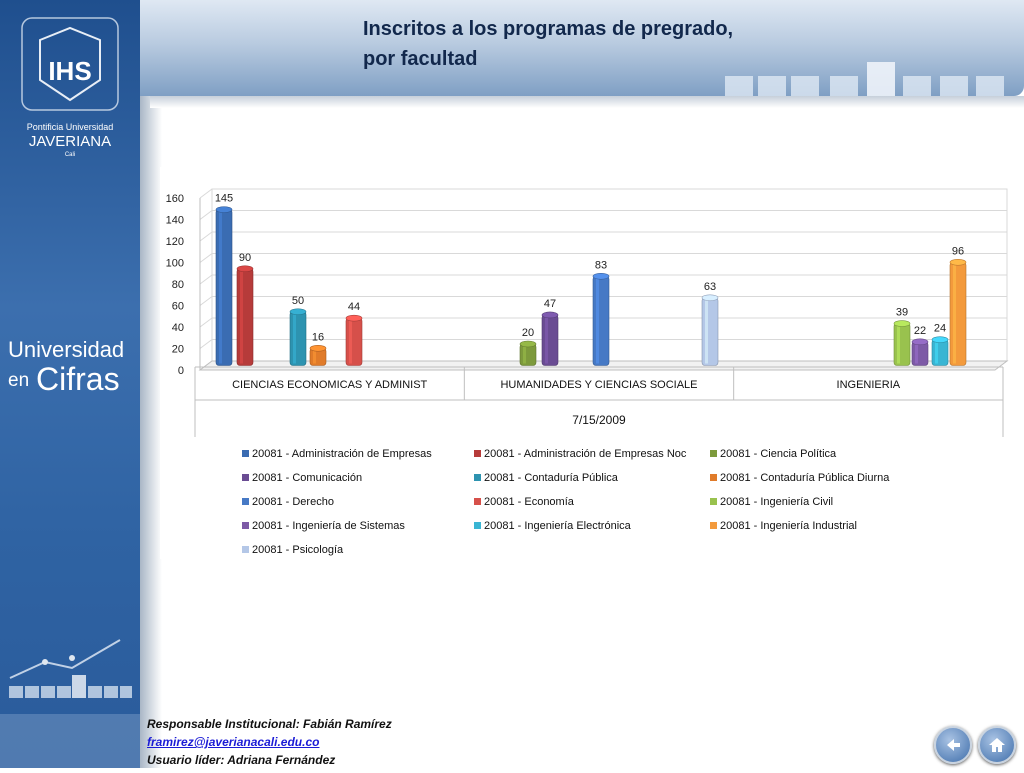 The width and height of the screenshot is (1024, 773). I want to click on legend-entry: 20081 - Psicología, so click(298, 550).